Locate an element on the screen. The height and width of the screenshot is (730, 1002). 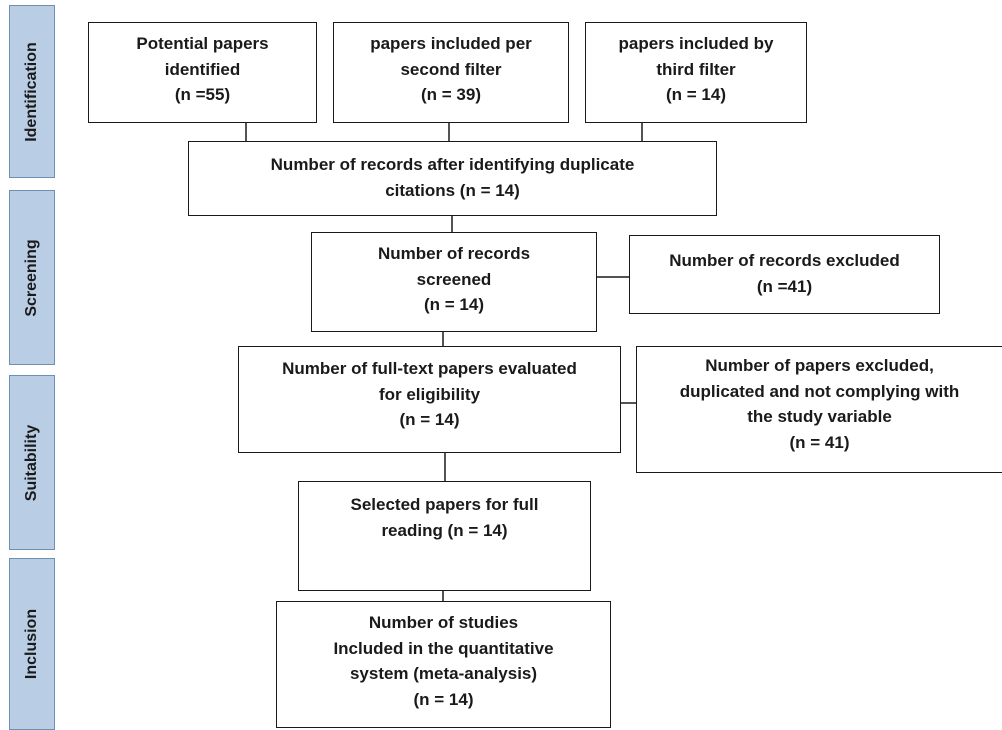
box-records-excluded: Number of records excluded (n =41) is located at coordinates (784, 274).